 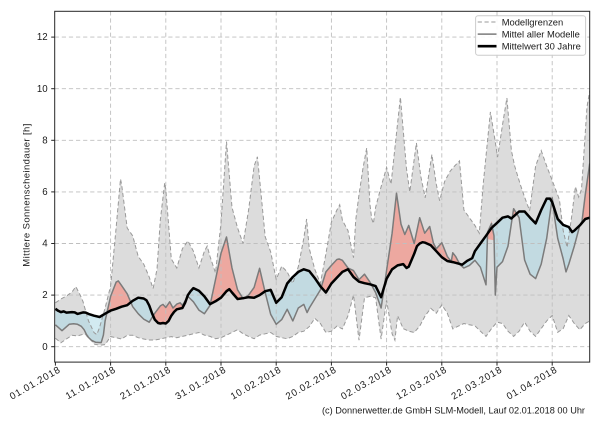 I want to click on svg-text: Mittel aller Modelle, so click(x=541, y=33).